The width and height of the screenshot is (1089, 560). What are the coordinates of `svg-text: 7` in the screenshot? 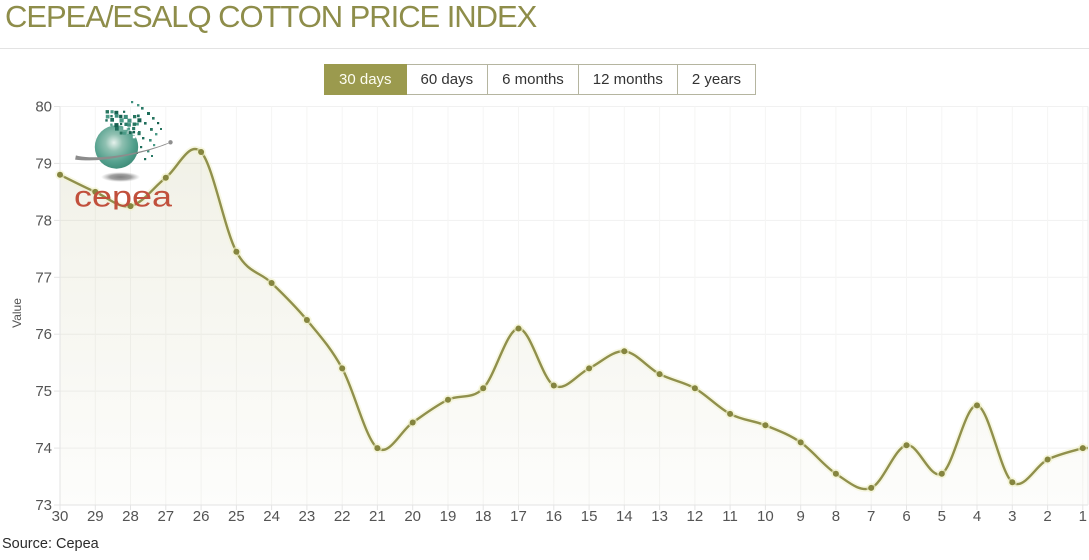 It's located at (871, 516).